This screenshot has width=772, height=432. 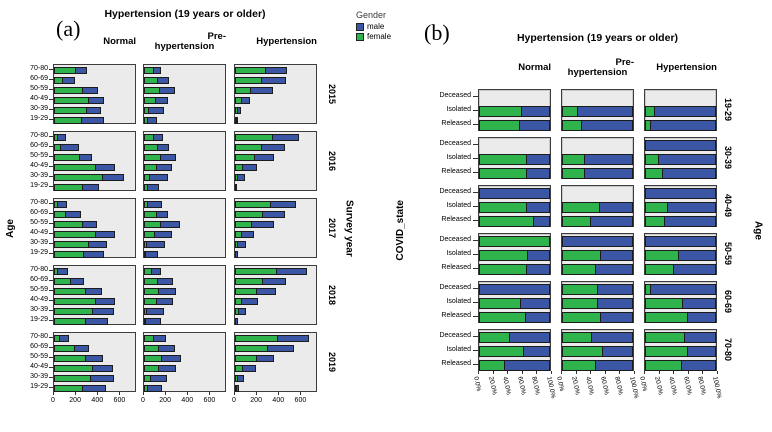 What do you see at coordinates (360, 36) in the screenshot?
I see `female-swatch-icon` at bounding box center [360, 36].